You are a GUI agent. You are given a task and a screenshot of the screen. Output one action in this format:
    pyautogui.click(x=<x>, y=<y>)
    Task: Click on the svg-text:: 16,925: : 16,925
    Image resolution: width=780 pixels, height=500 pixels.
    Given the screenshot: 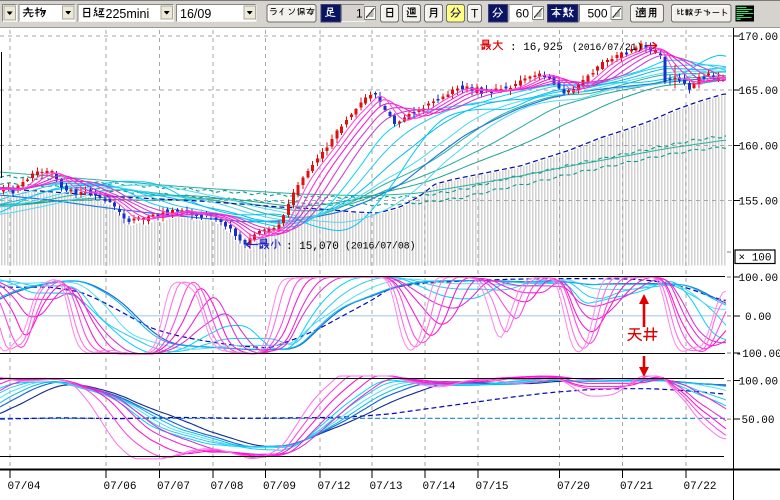 What is the action you would take?
    pyautogui.click(x=536, y=48)
    